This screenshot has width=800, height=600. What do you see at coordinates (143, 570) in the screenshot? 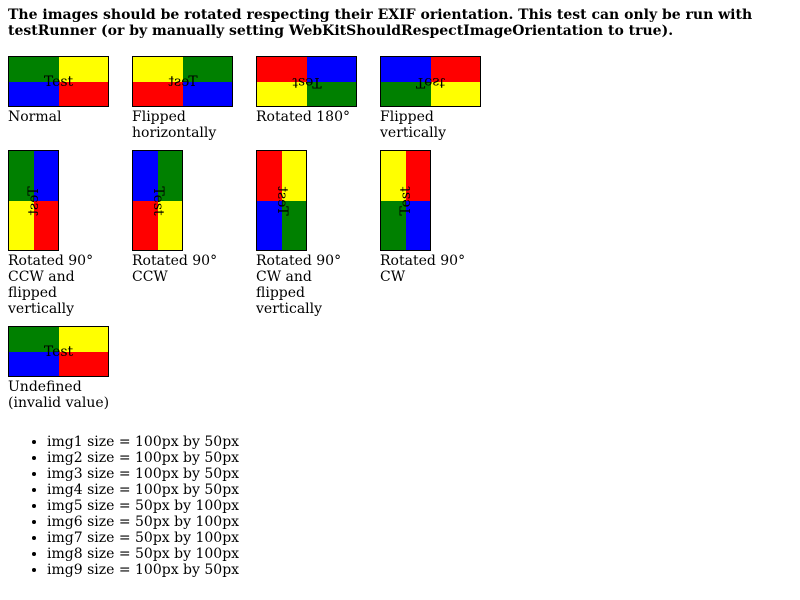
I see `size-item: img9 size = 100px by 50px` at bounding box center [143, 570].